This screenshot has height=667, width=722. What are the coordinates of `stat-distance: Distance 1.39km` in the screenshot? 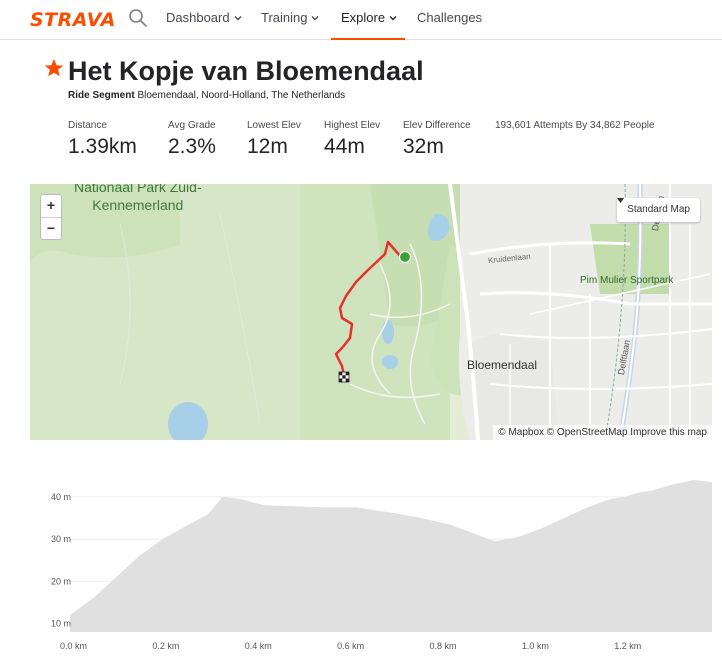 It's located at (102, 139).